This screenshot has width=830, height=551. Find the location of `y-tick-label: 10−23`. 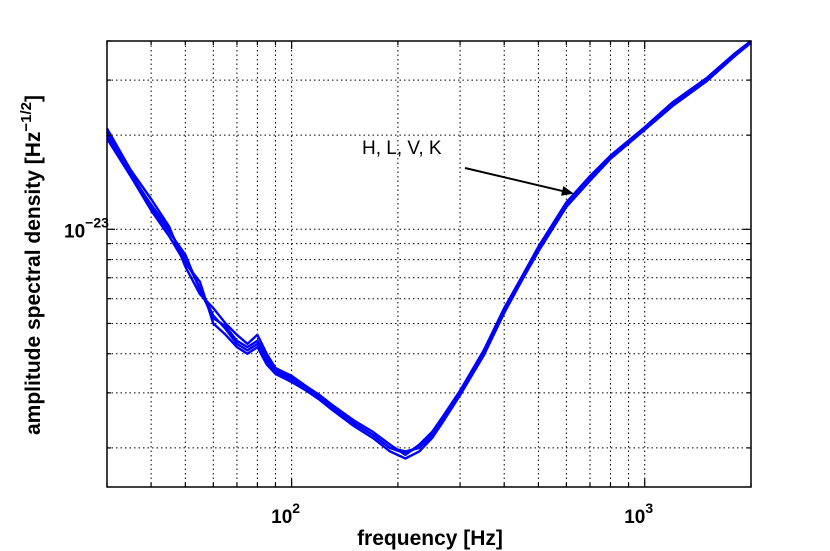

y-tick-label: 10−23 is located at coordinates (86, 228).